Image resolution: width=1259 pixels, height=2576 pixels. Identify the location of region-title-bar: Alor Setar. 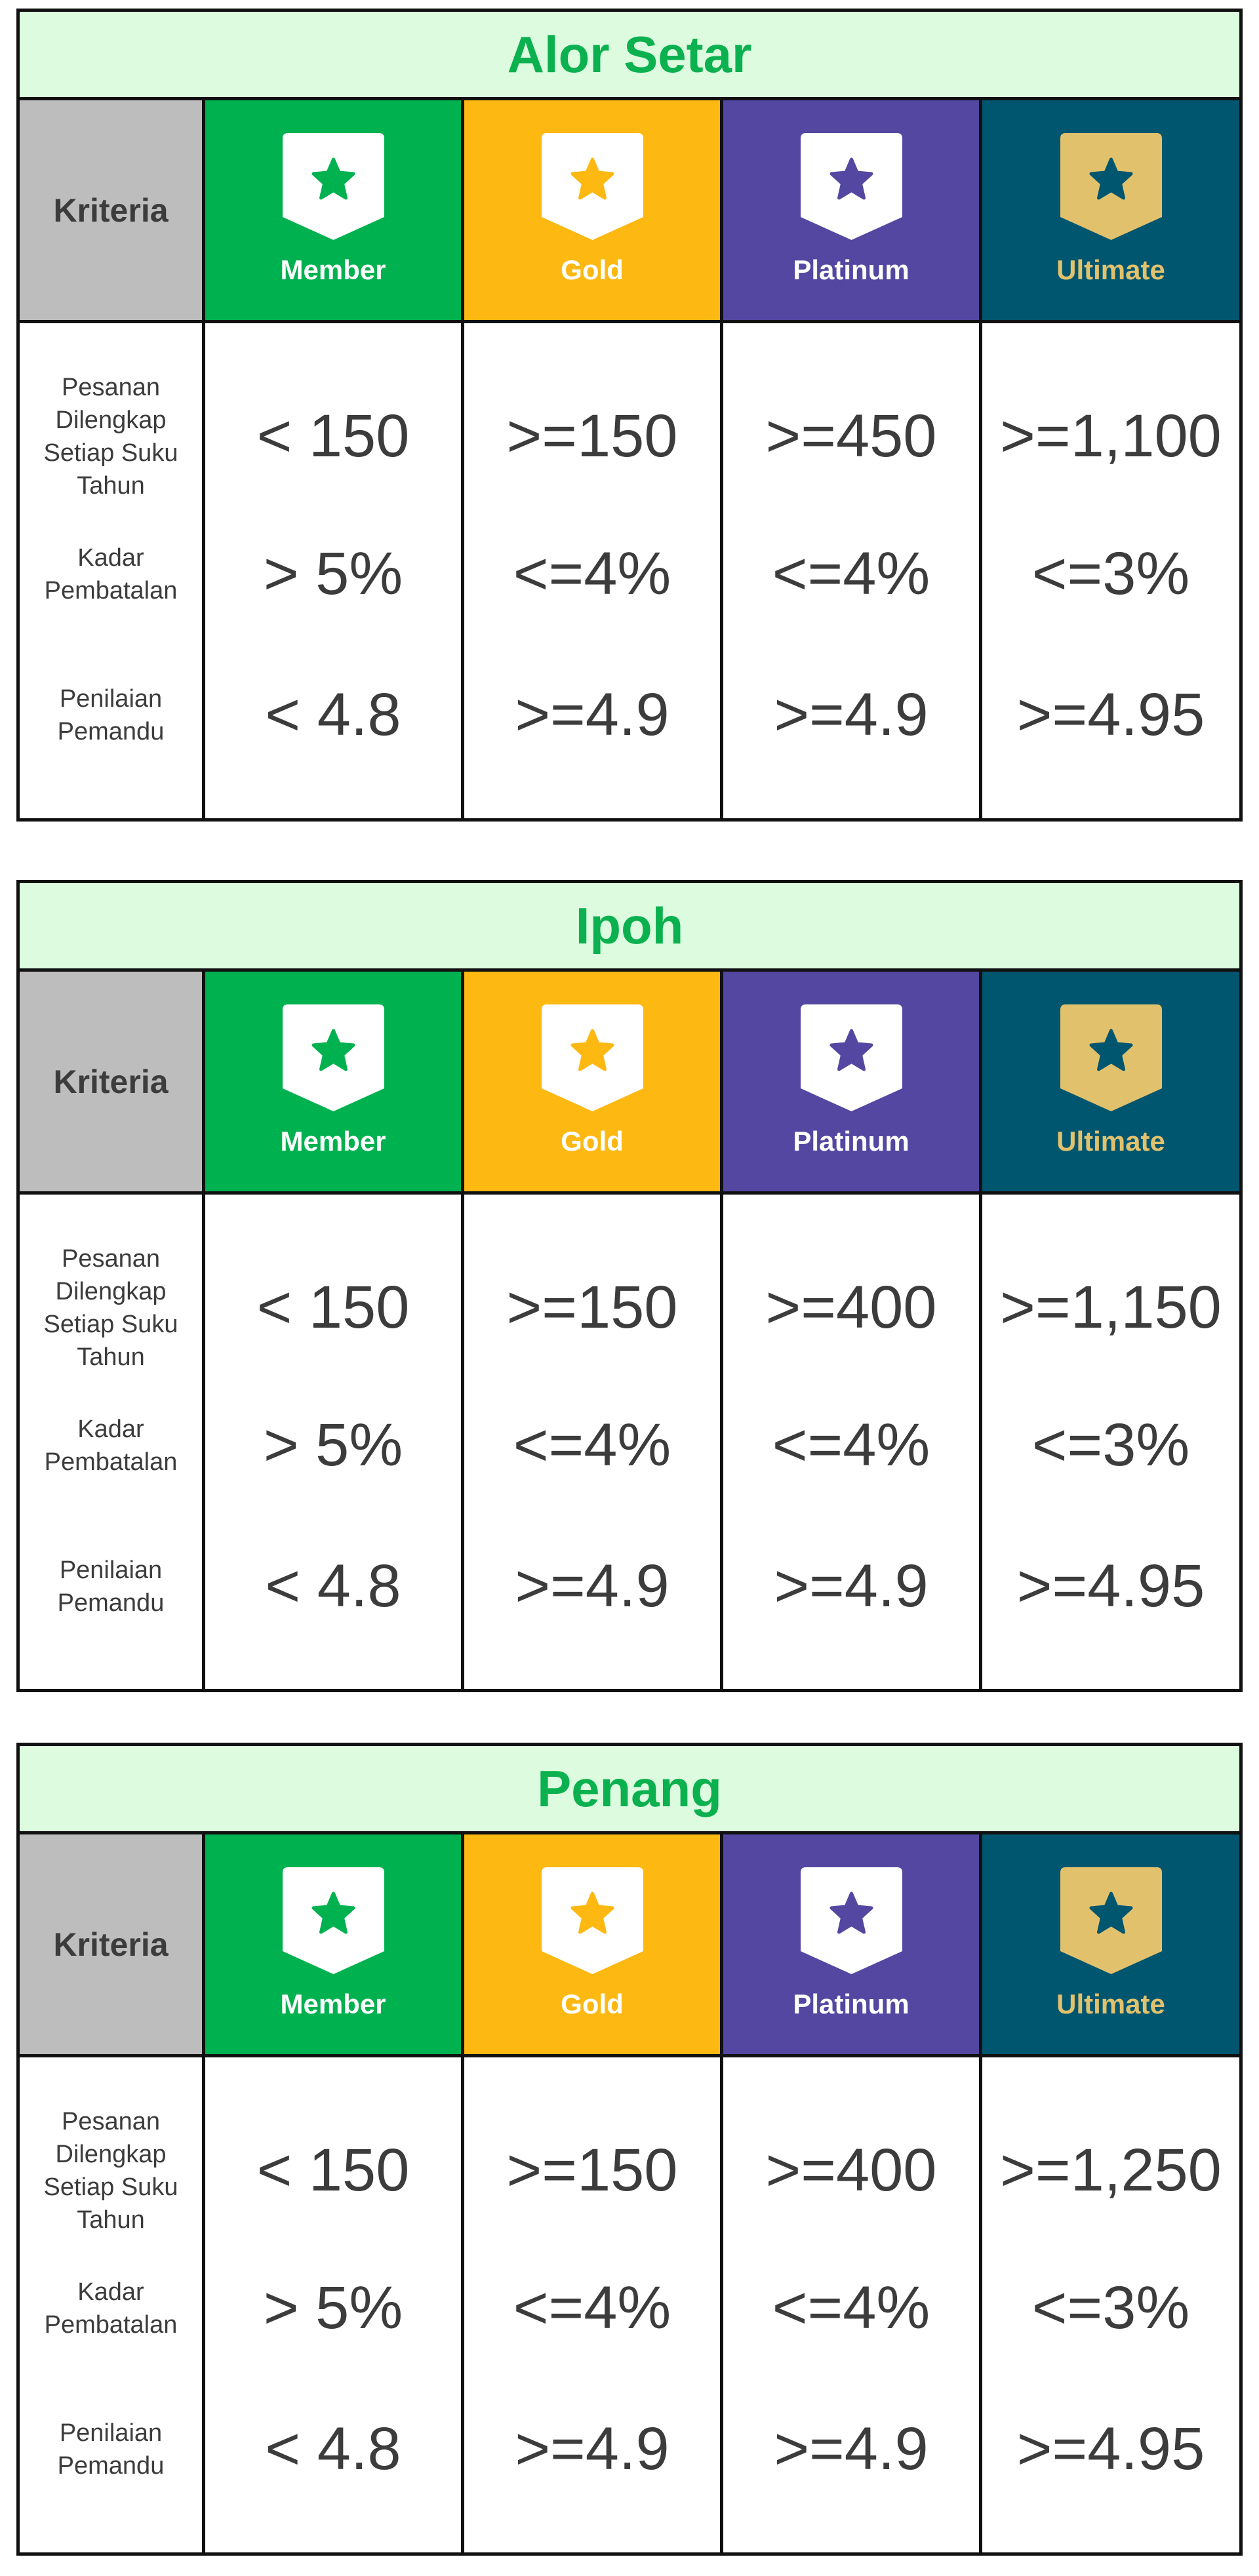
(629, 56).